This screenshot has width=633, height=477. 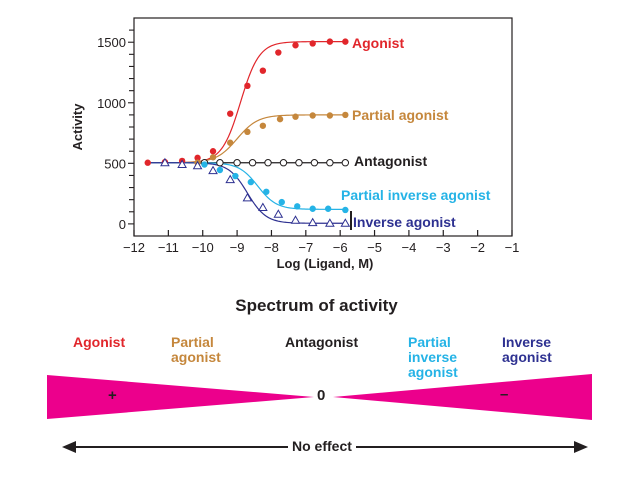 What do you see at coordinates (400, 115) in the screenshot?
I see `partial-agonist-label: Partial agonist` at bounding box center [400, 115].